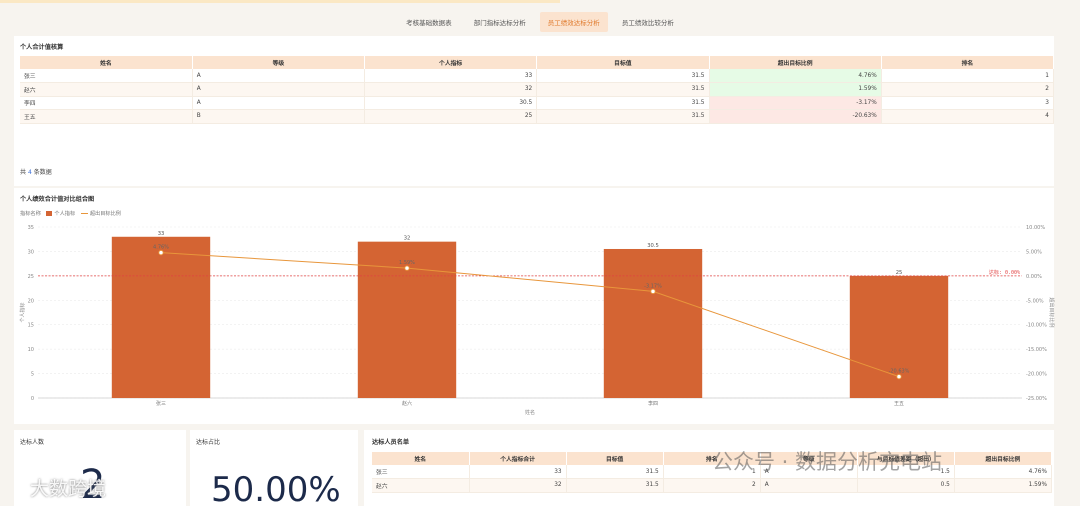  Describe the element at coordinates (57, 199) in the screenshot. I see `chart-title: 个人绩效合计值对比组合图` at that location.